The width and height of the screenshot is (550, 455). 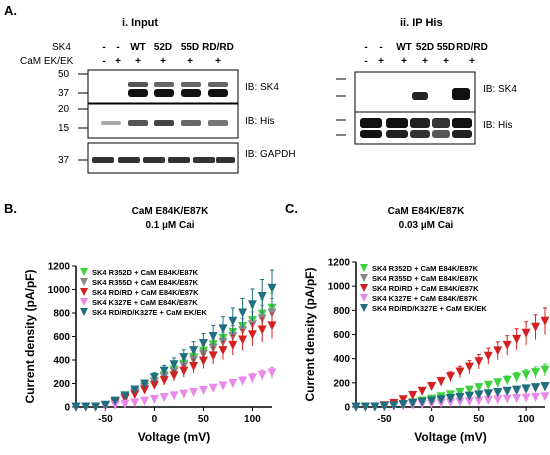 I want to click on legend-entry: SK4 RD/RD/K327E + CaM EK/EK, so click(x=429, y=308).